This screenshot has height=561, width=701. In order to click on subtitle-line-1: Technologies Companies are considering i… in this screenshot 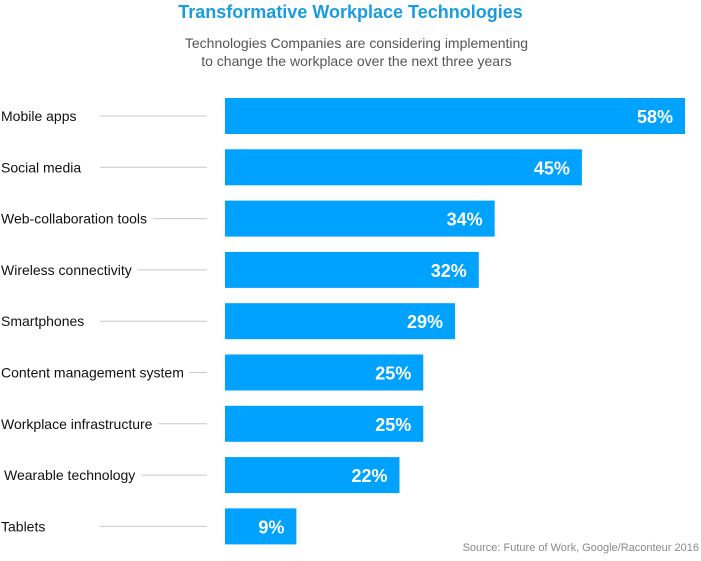, I will do `click(356, 43)`.